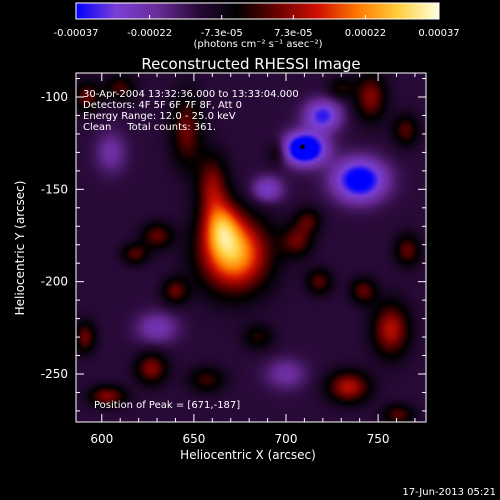  Describe the element at coordinates (20, 248) in the screenshot. I see `y-axis-label: Heliocentric Y (arcsec)` at that location.